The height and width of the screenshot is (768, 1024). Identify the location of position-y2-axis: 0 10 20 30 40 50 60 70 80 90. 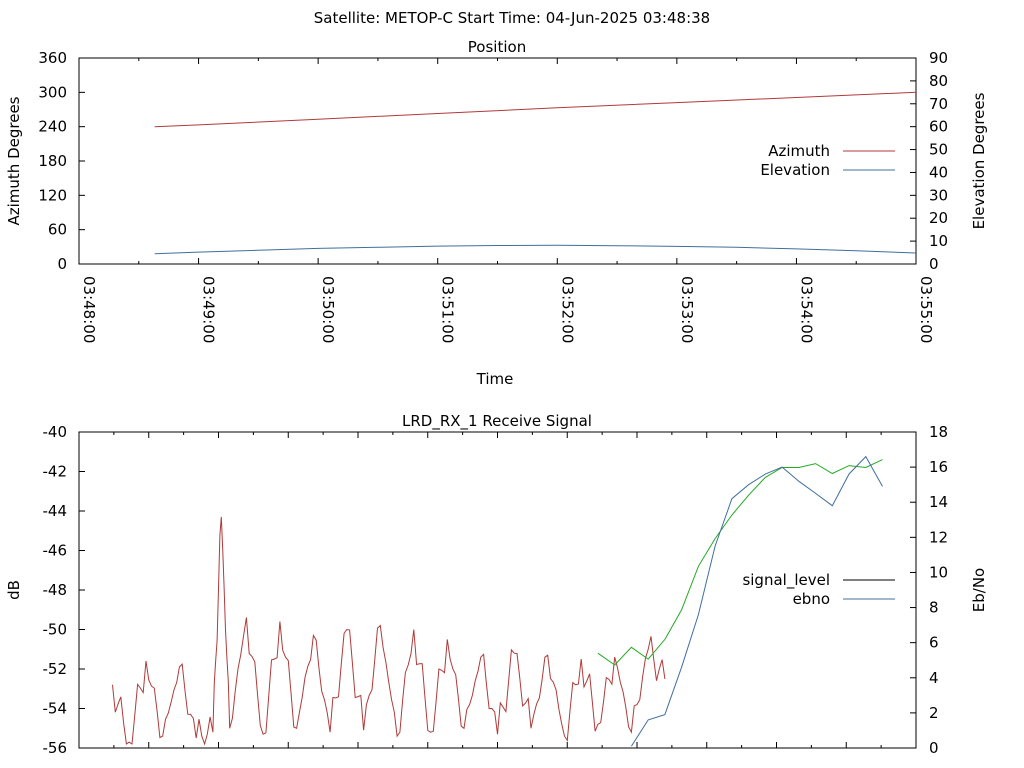
(929, 161).